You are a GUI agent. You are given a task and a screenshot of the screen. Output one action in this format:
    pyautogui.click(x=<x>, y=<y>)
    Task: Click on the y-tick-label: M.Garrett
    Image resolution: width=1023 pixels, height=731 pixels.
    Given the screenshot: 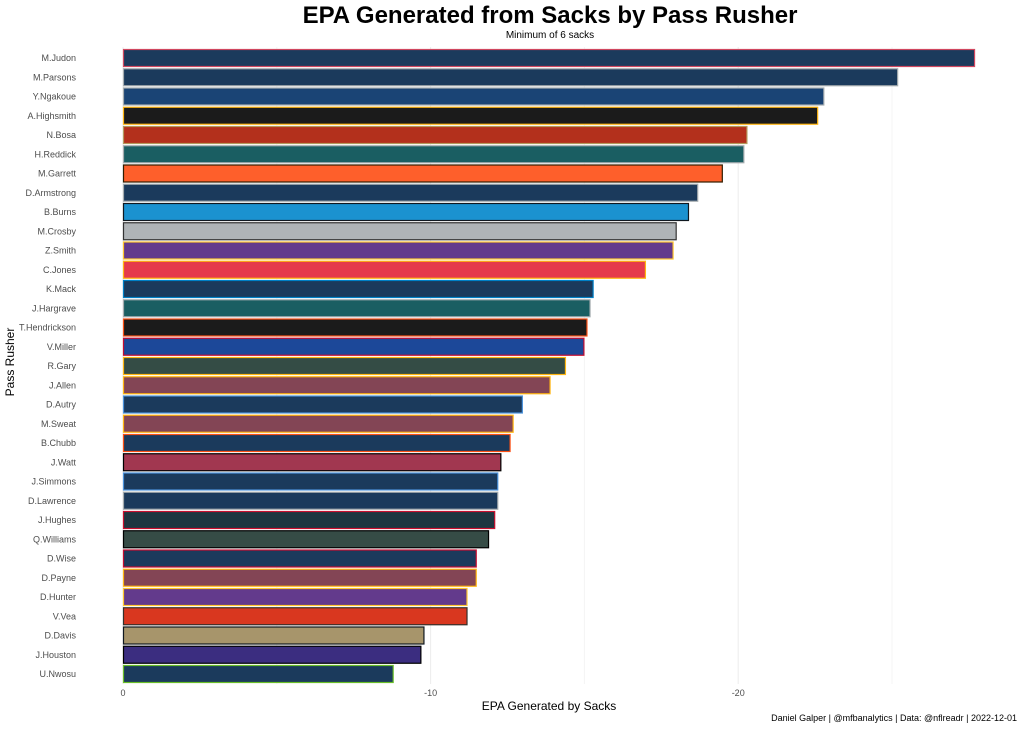 What is the action you would take?
    pyautogui.click(x=57, y=174)
    